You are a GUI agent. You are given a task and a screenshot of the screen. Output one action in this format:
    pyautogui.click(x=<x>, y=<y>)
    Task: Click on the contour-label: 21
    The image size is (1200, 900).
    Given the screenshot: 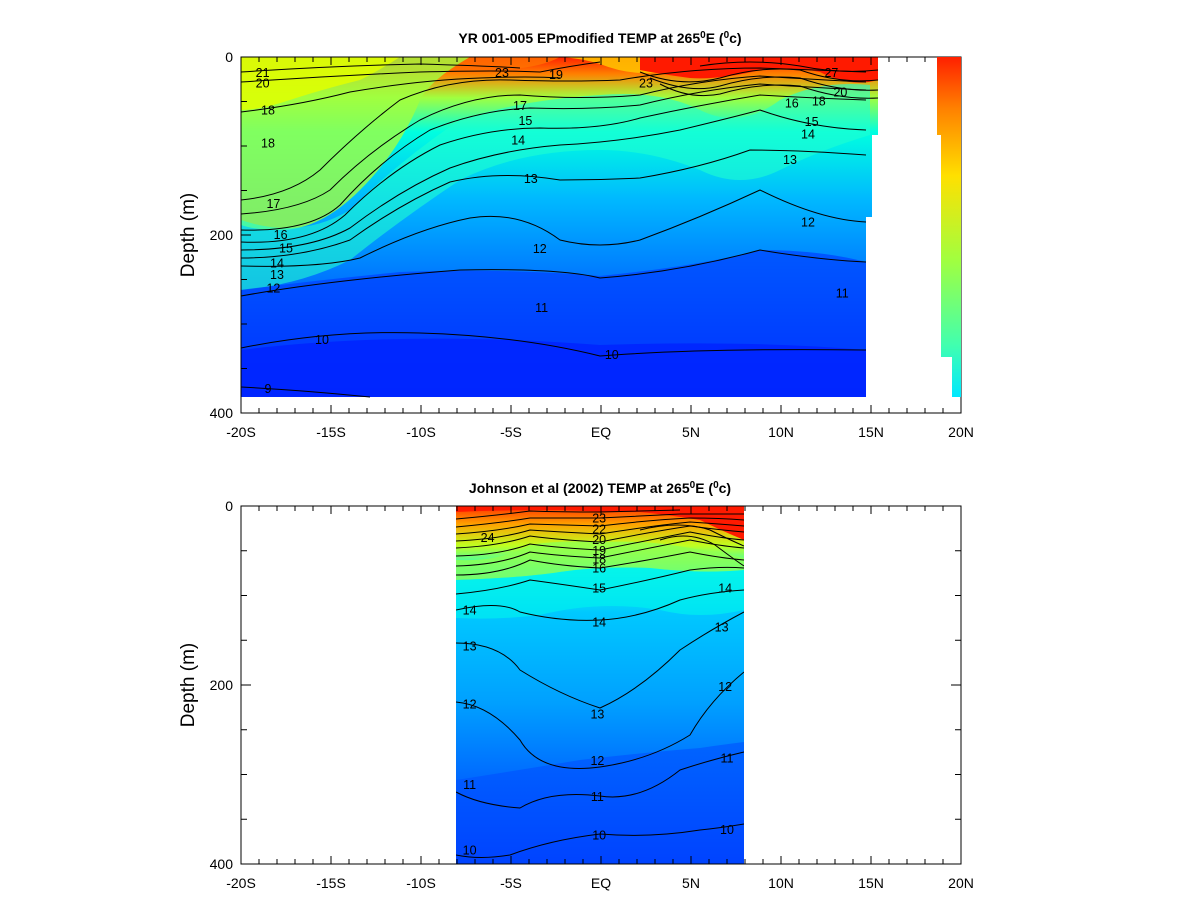 What is the action you would take?
    pyautogui.click(x=263, y=73)
    